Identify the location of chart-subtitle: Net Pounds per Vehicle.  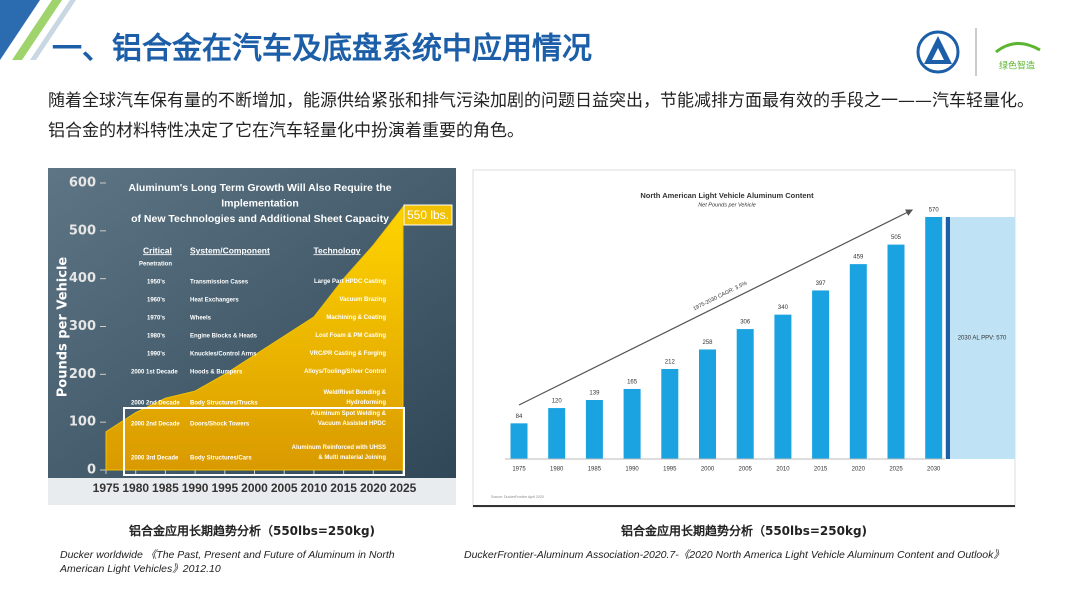
(727, 205).